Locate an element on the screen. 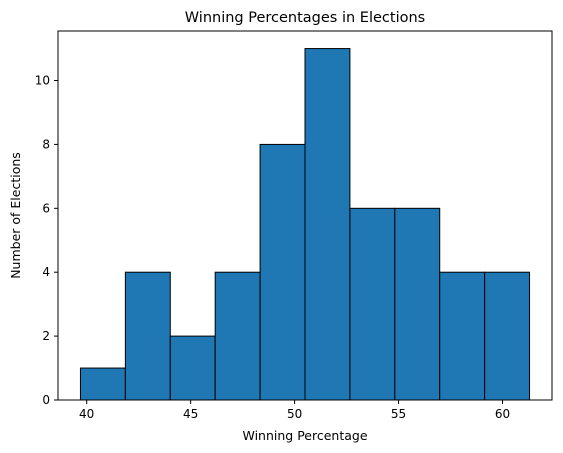  y-tick-label: 2 is located at coordinates (46, 336).